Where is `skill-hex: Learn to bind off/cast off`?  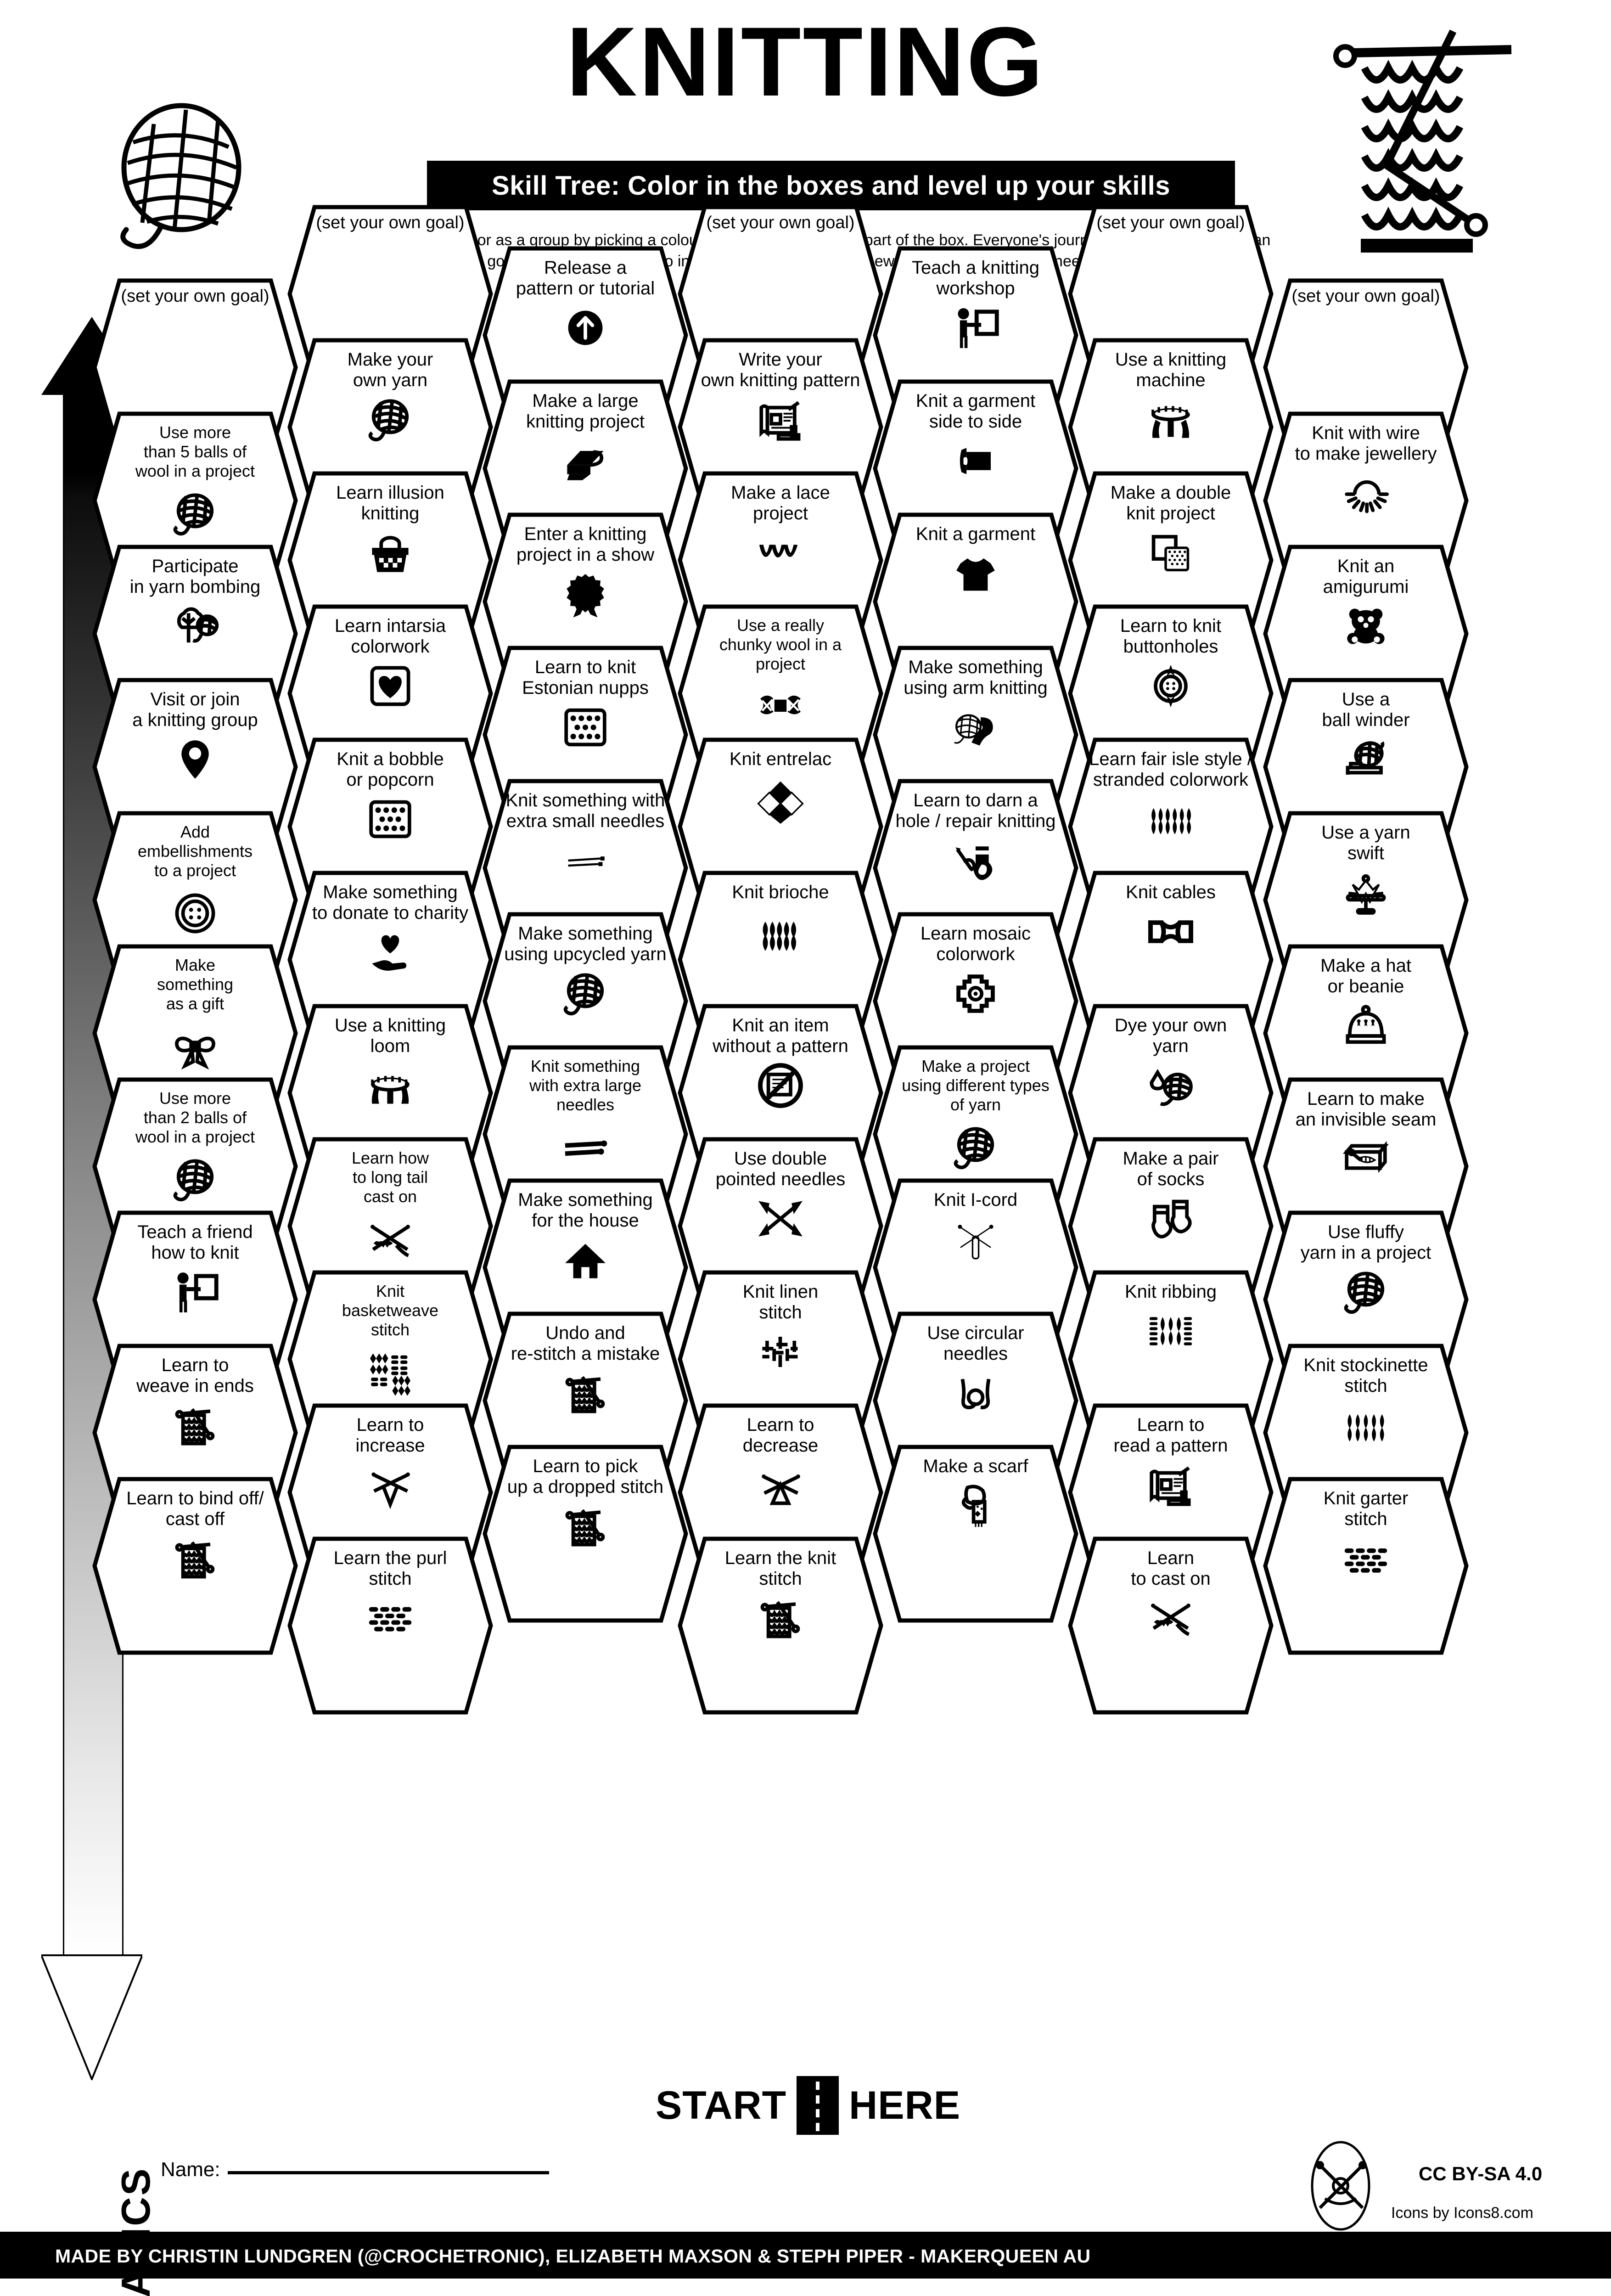 skill-hex: Learn to bind off/cast off is located at coordinates (195, 1565).